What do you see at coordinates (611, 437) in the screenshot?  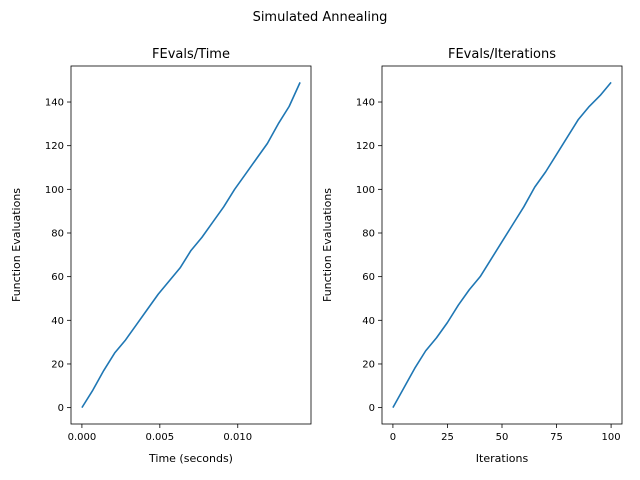 I see `x-tick-label: 100` at bounding box center [611, 437].